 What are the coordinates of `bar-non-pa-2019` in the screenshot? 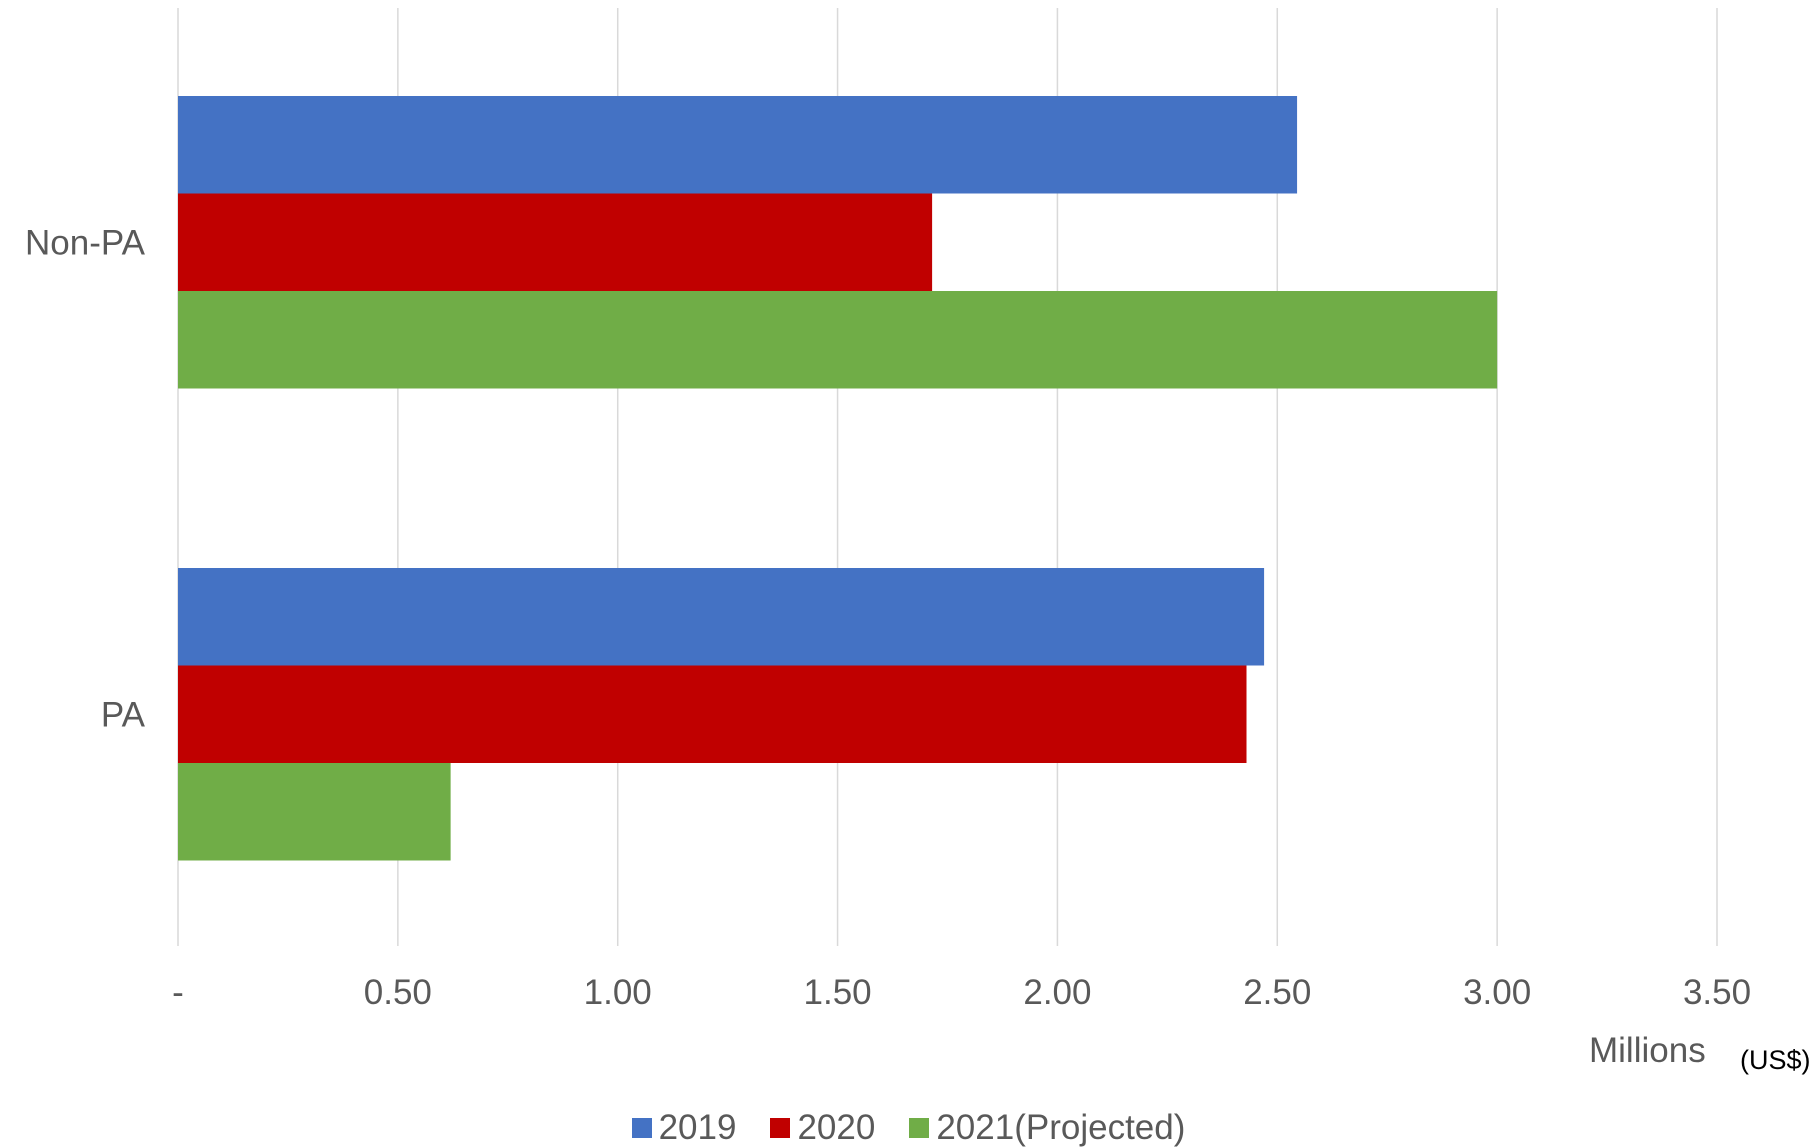 It's located at (738, 145).